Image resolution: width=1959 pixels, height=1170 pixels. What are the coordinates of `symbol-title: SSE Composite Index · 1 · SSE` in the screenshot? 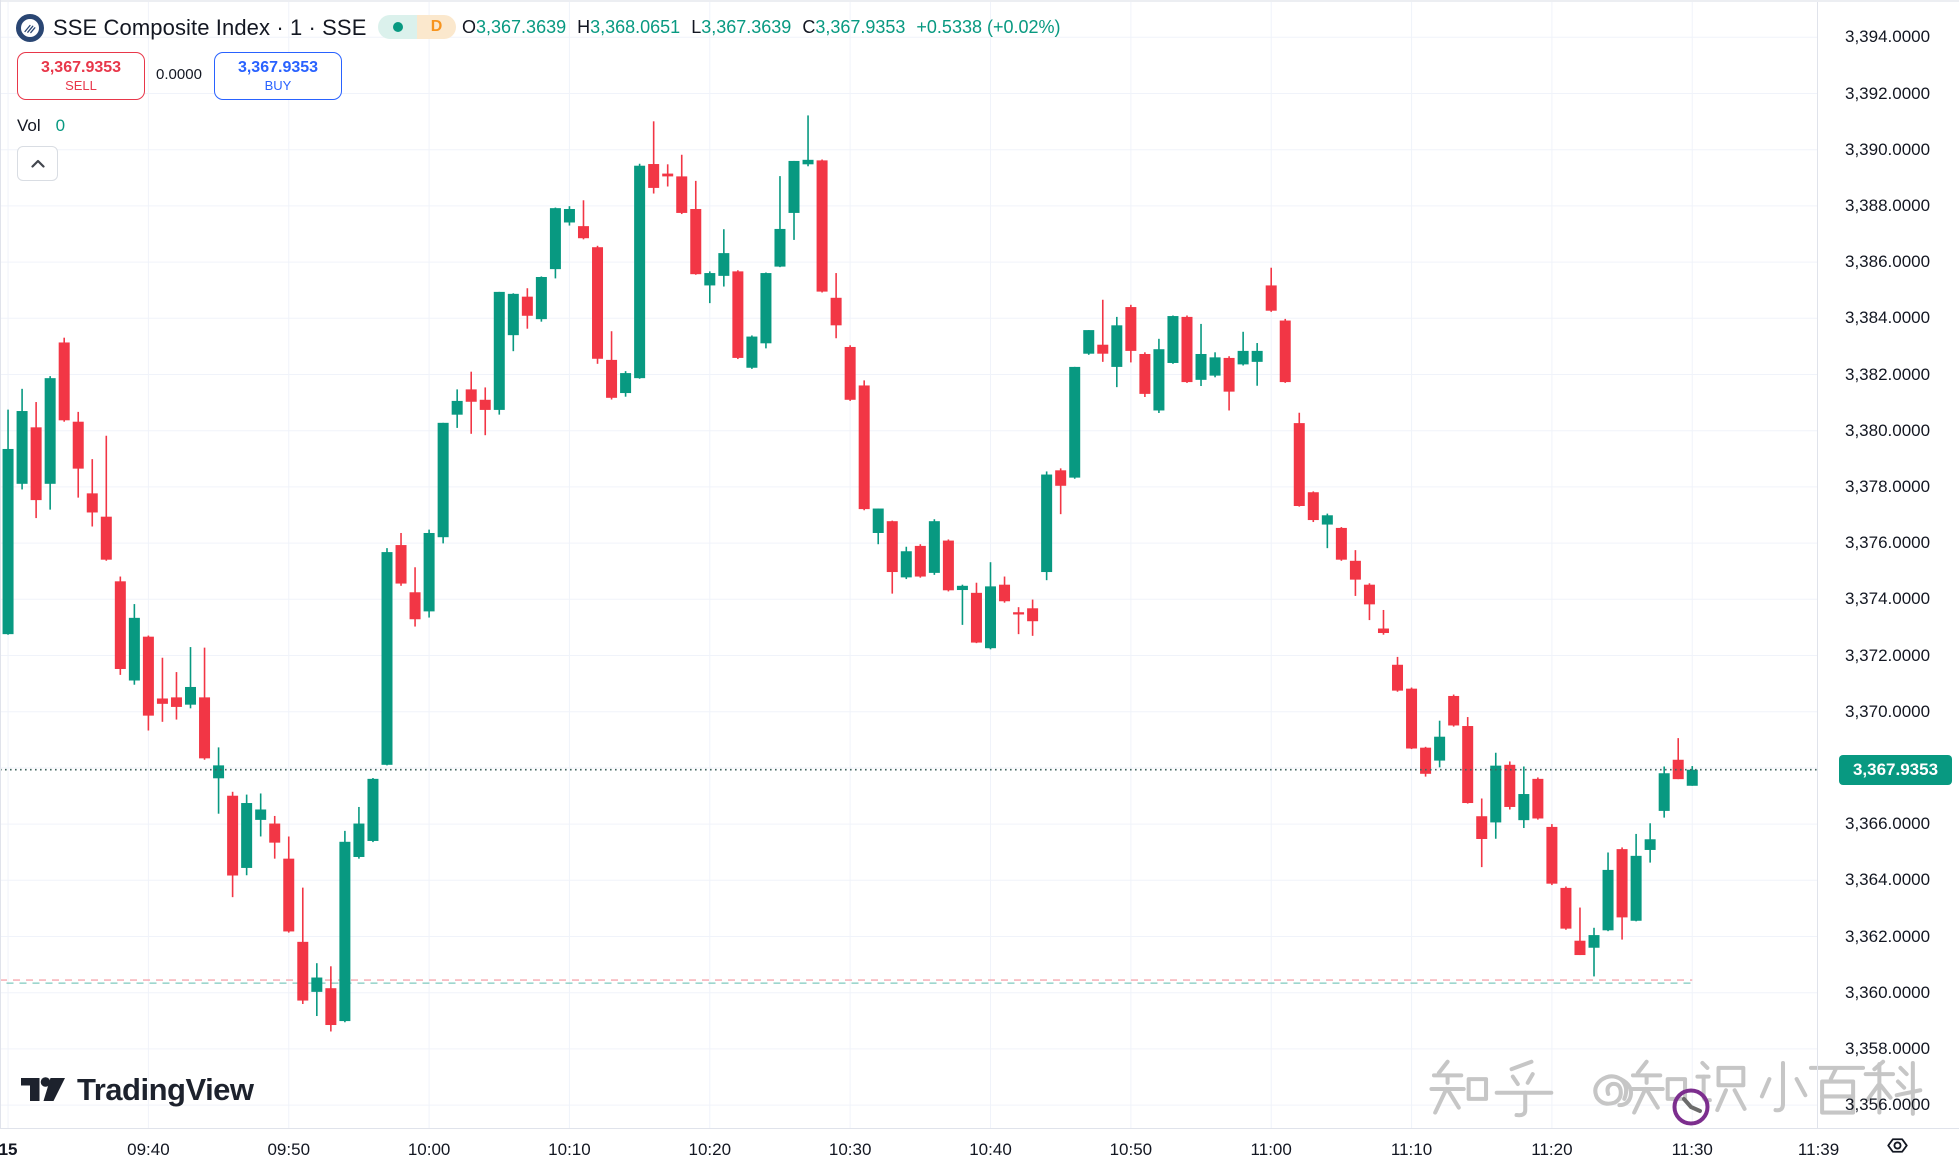 It's located at (210, 27).